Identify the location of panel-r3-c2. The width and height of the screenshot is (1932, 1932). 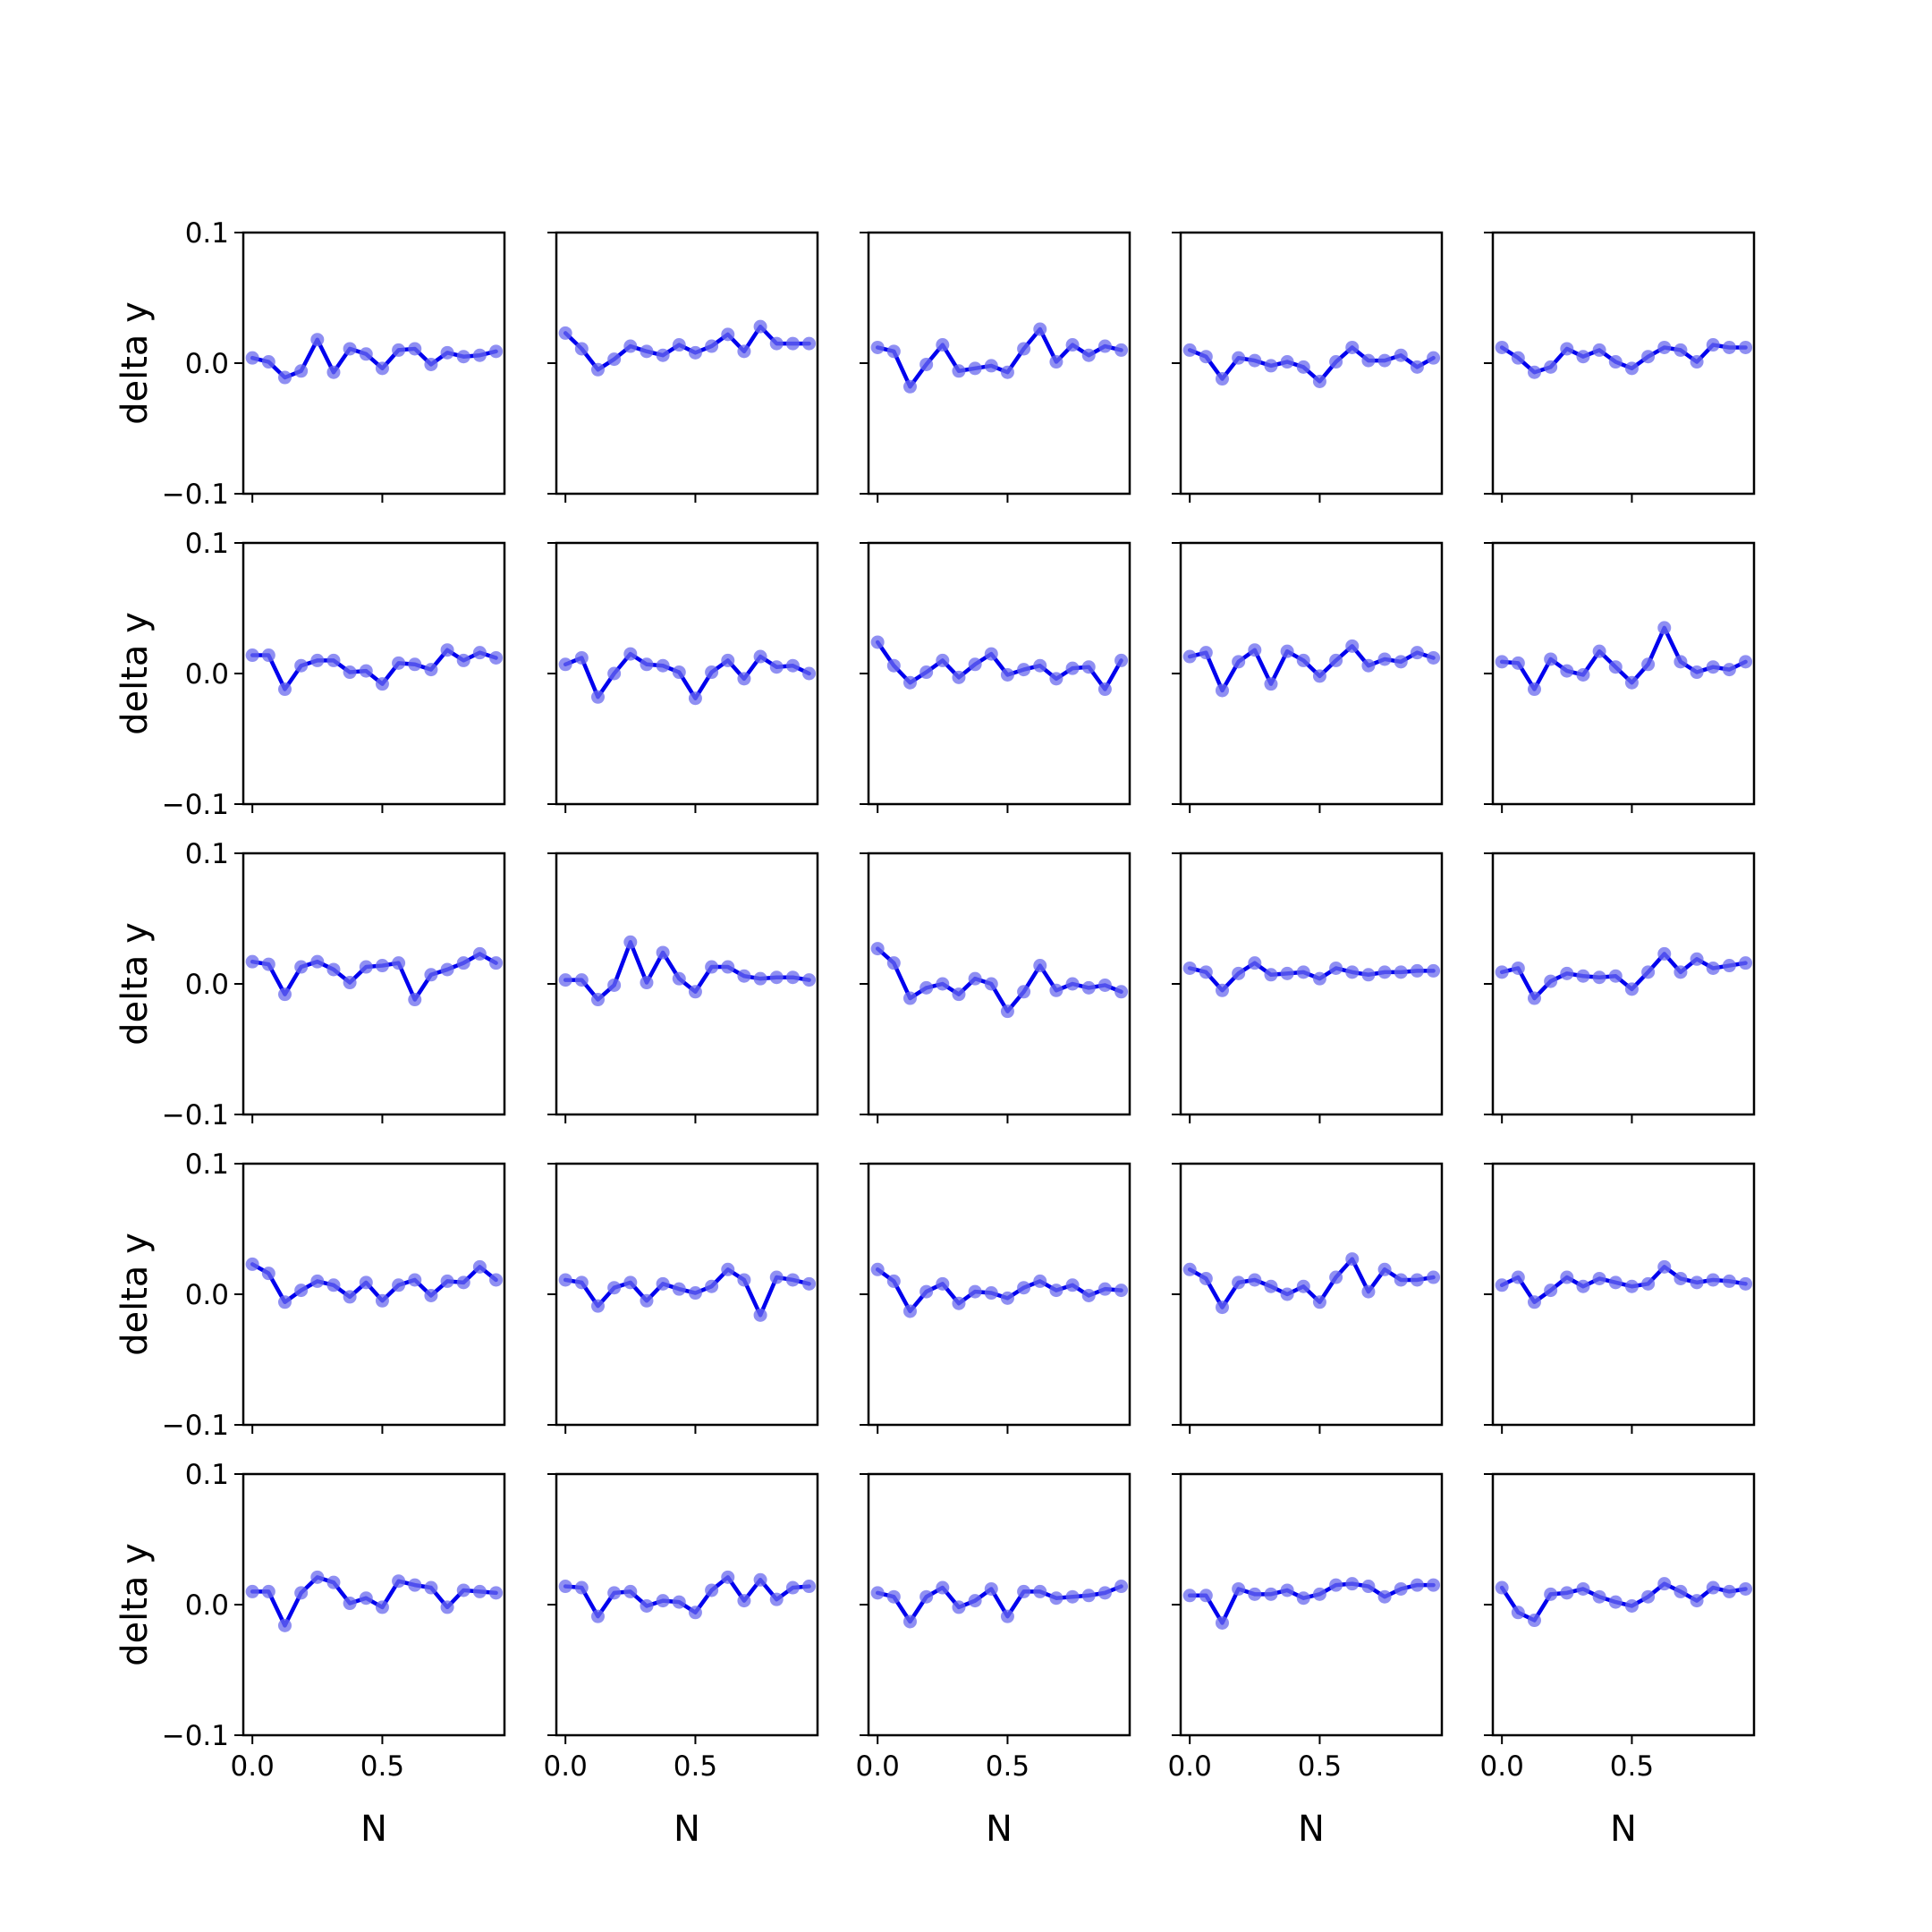
(683, 987).